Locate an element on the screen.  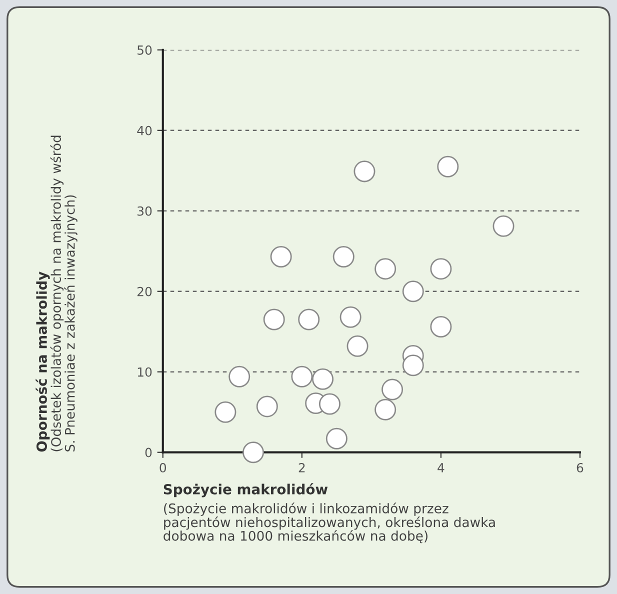
y-tick-label: 50 is located at coordinates (145, 50).